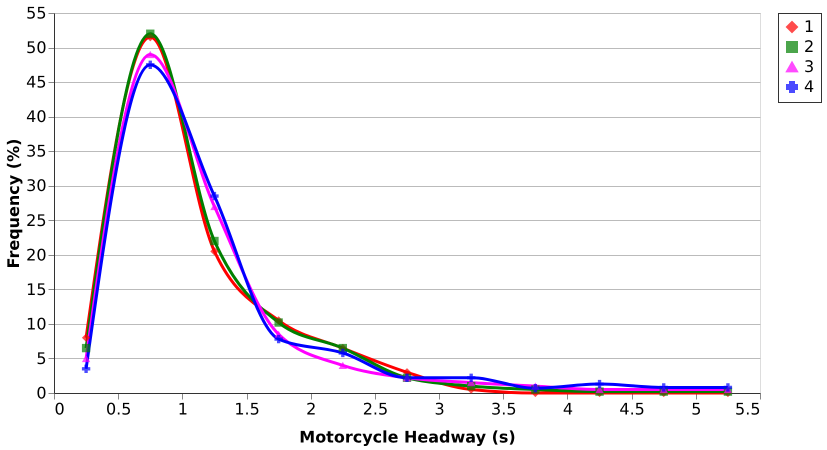 The width and height of the screenshot is (827, 450). Describe the element at coordinates (41, 393) in the screenshot. I see `y-tick-label: 0` at that location.